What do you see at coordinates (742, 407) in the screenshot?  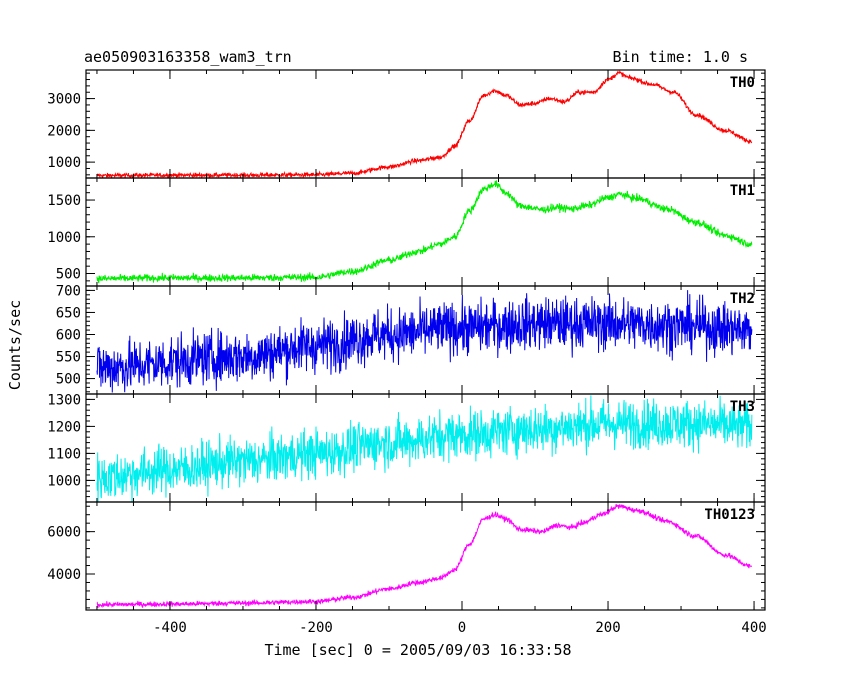 I see `panel-label-th3: TH3` at bounding box center [742, 407].